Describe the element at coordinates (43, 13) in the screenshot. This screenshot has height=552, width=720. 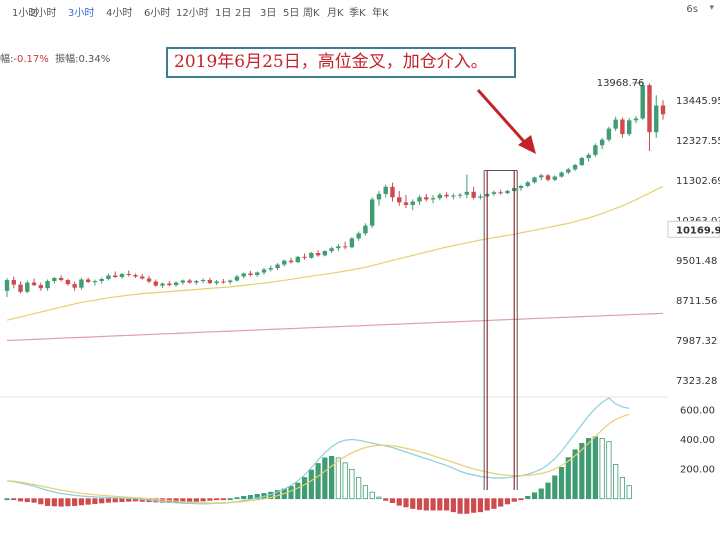
I see `timeframe-button-1: 2小时` at that location.